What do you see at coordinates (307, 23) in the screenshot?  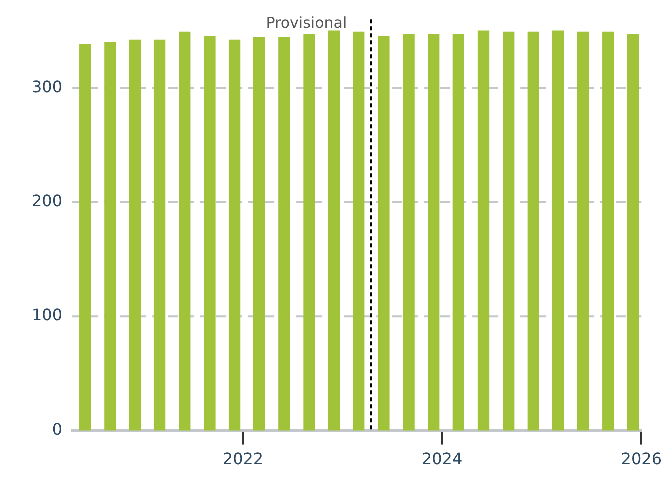 I see `ref-line-label: Provisional` at bounding box center [307, 23].